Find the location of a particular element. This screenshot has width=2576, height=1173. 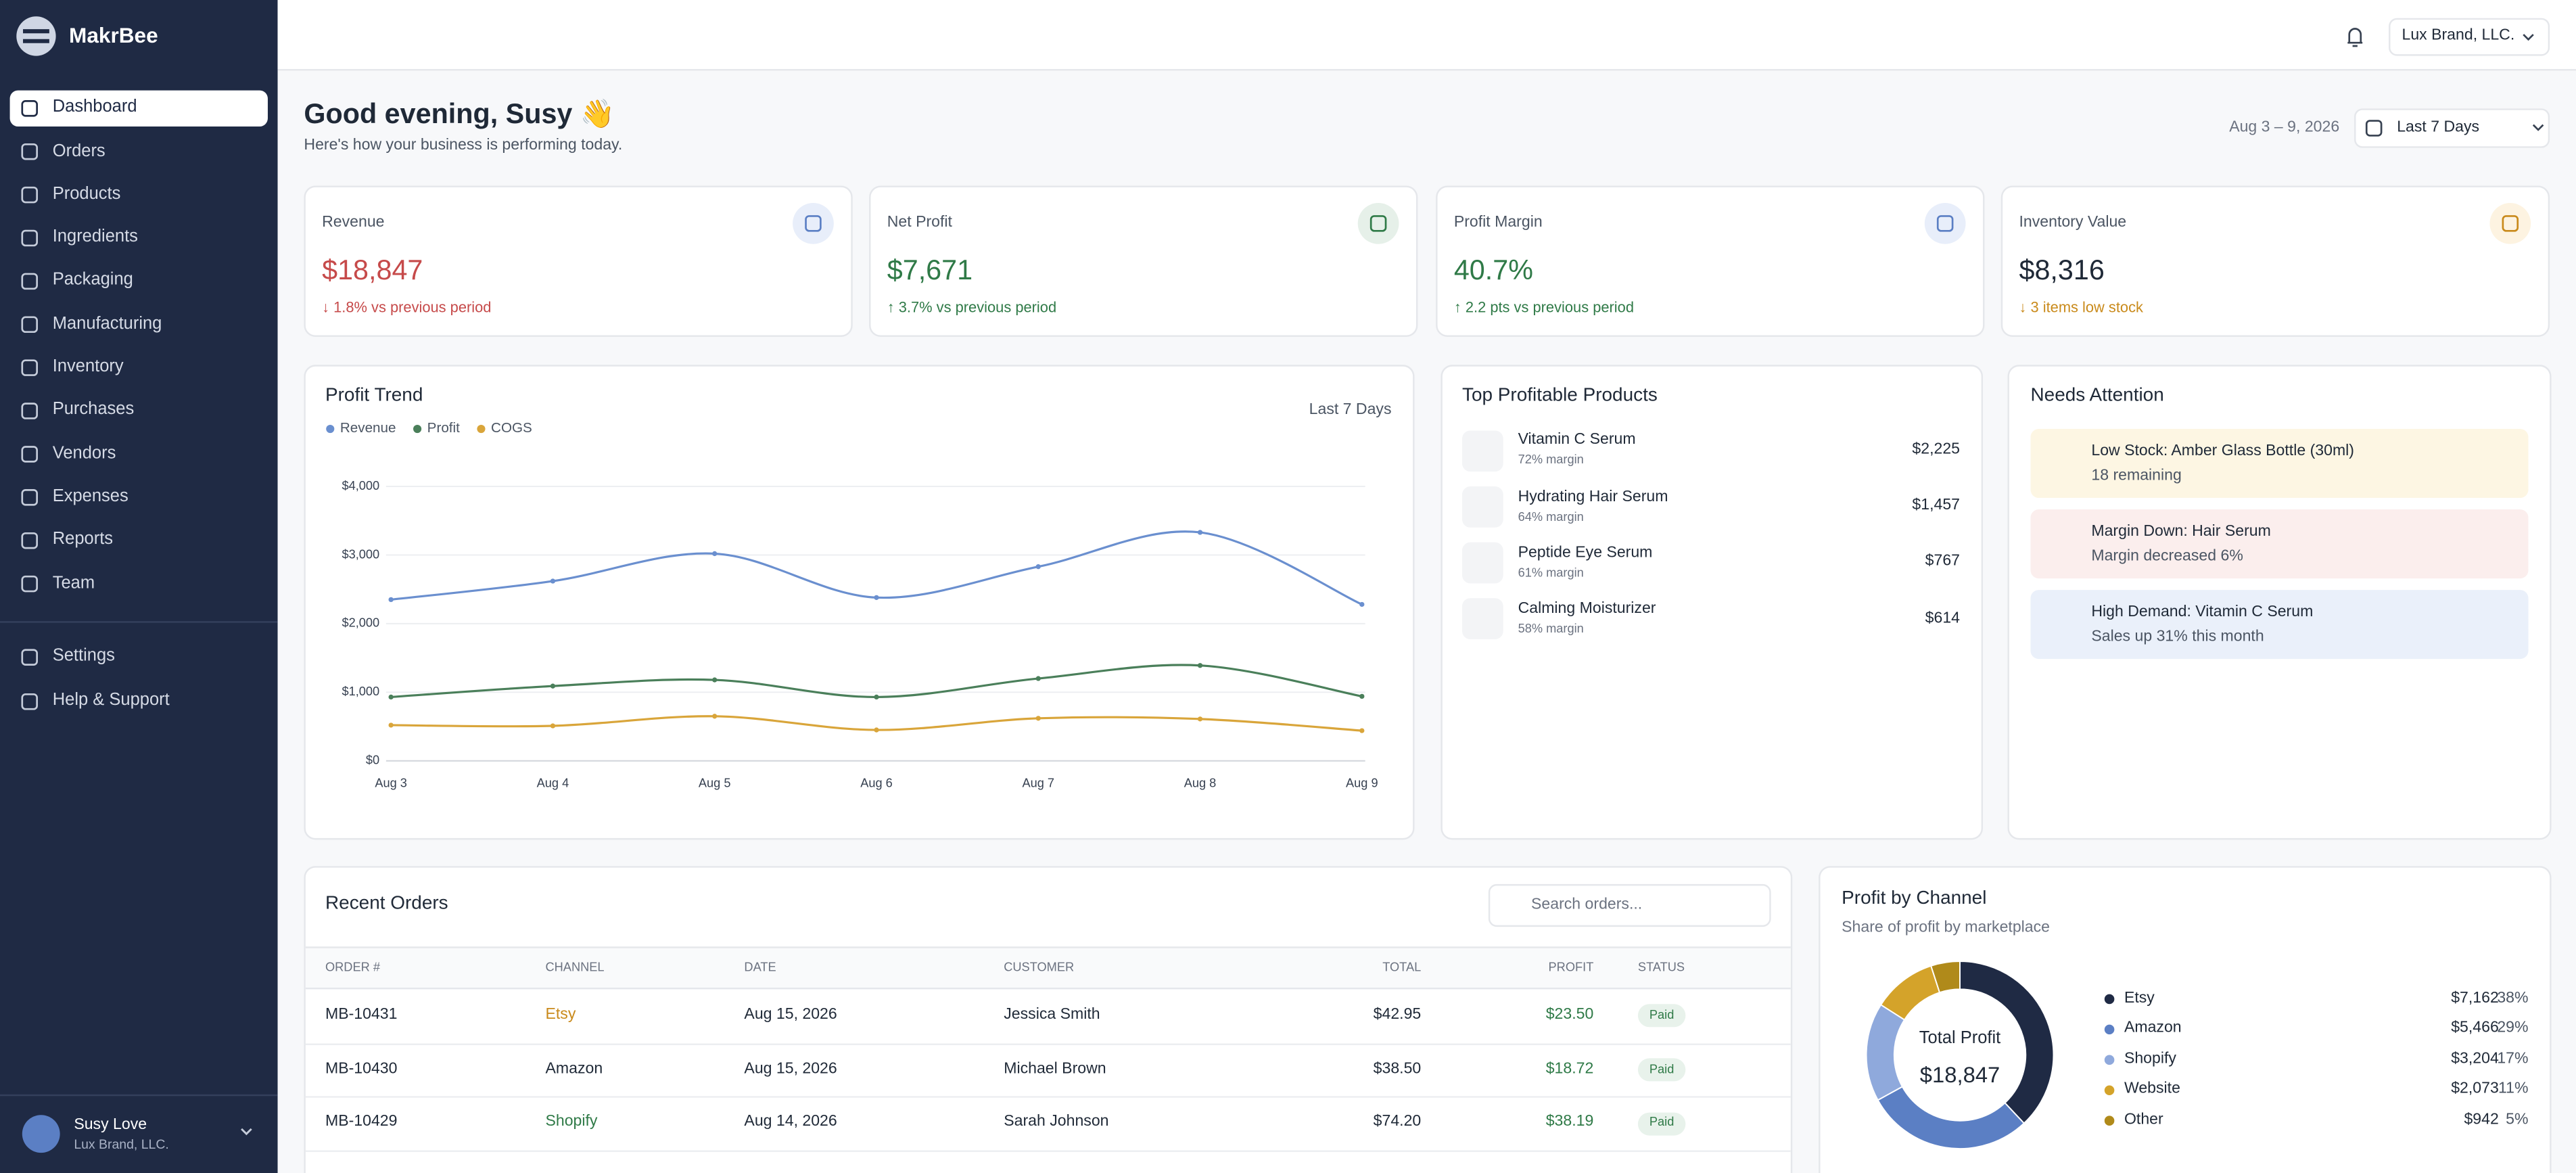

brand: MakrBee is located at coordinates (113, 35).